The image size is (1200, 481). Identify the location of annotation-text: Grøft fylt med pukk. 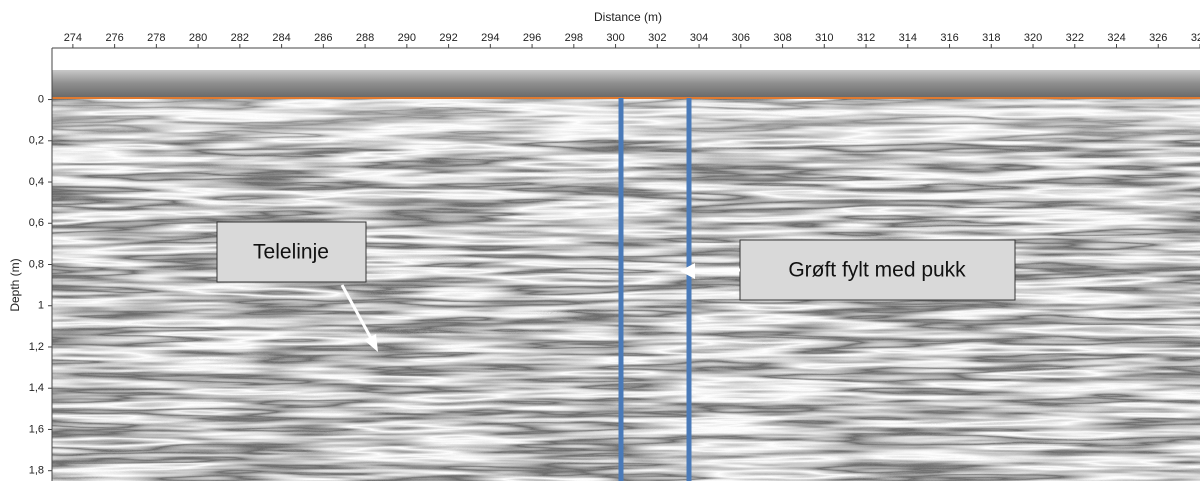
(877, 270).